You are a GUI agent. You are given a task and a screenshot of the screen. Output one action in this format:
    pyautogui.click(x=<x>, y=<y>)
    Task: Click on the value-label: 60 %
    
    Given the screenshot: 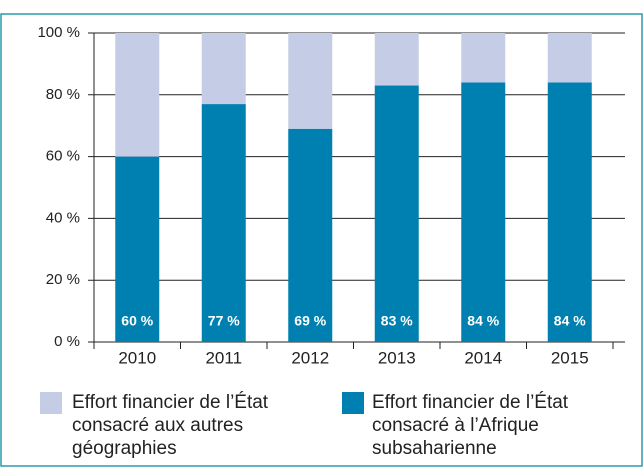 What is the action you would take?
    pyautogui.click(x=137, y=321)
    